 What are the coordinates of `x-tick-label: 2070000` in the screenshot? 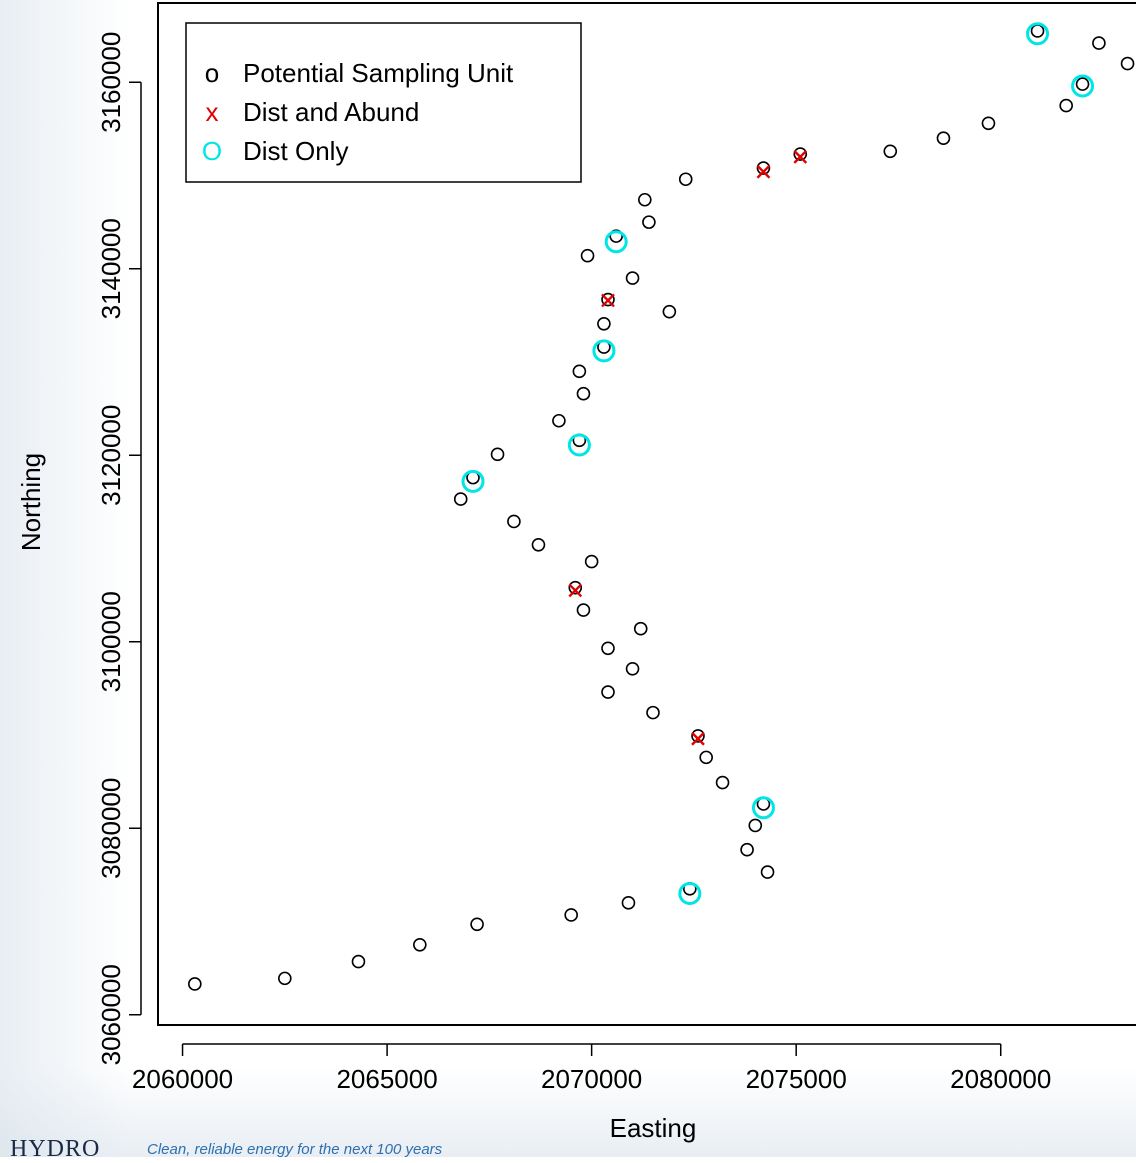 It's located at (591, 1079).